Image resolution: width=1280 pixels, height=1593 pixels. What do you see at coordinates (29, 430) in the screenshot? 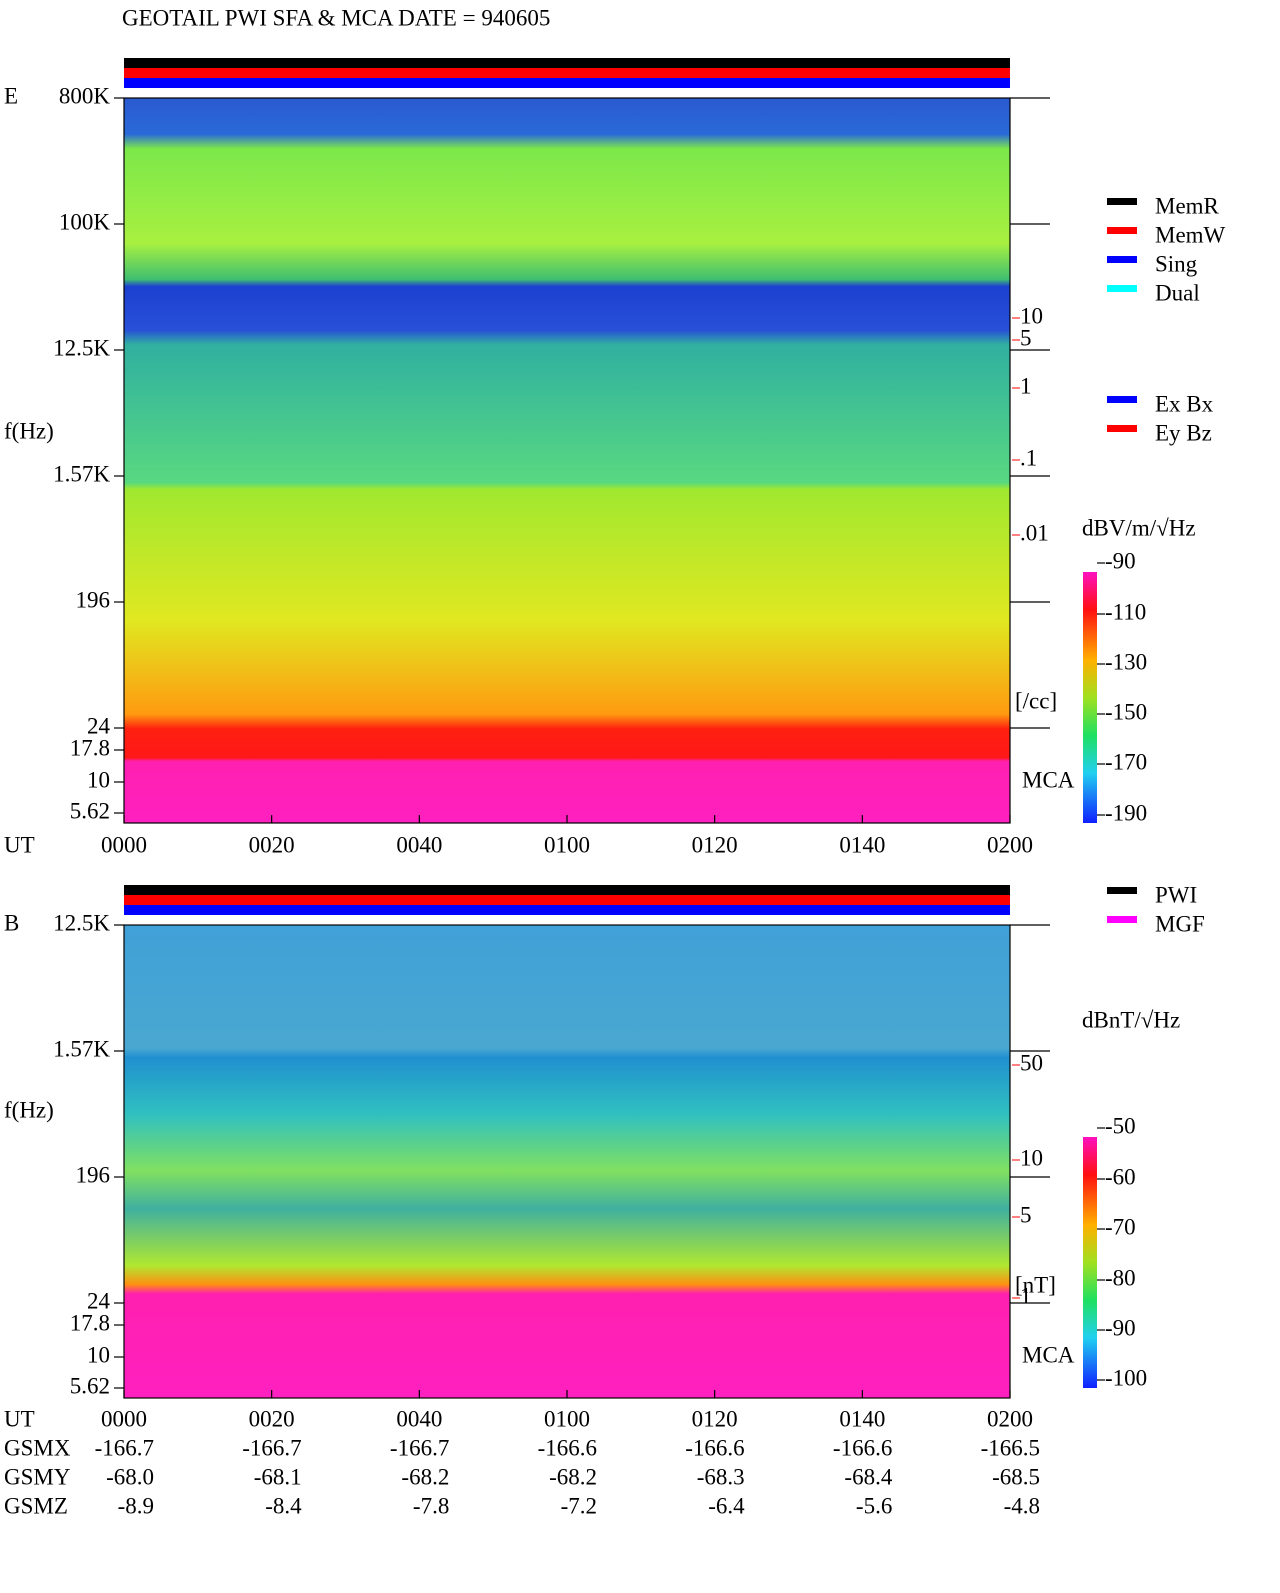
I see `y-axis-label: f(Hz)` at bounding box center [29, 430].